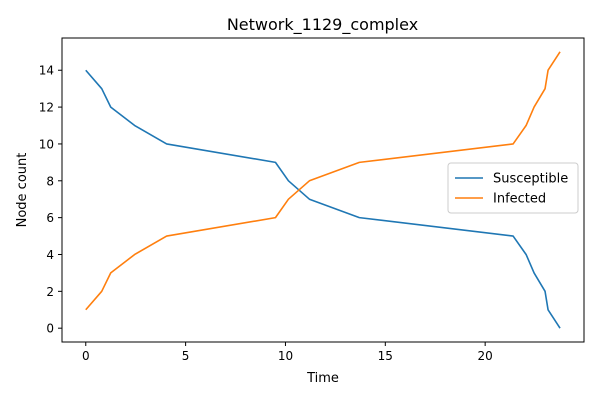  I want to click on y-tick-label: 0, so click(50, 329).